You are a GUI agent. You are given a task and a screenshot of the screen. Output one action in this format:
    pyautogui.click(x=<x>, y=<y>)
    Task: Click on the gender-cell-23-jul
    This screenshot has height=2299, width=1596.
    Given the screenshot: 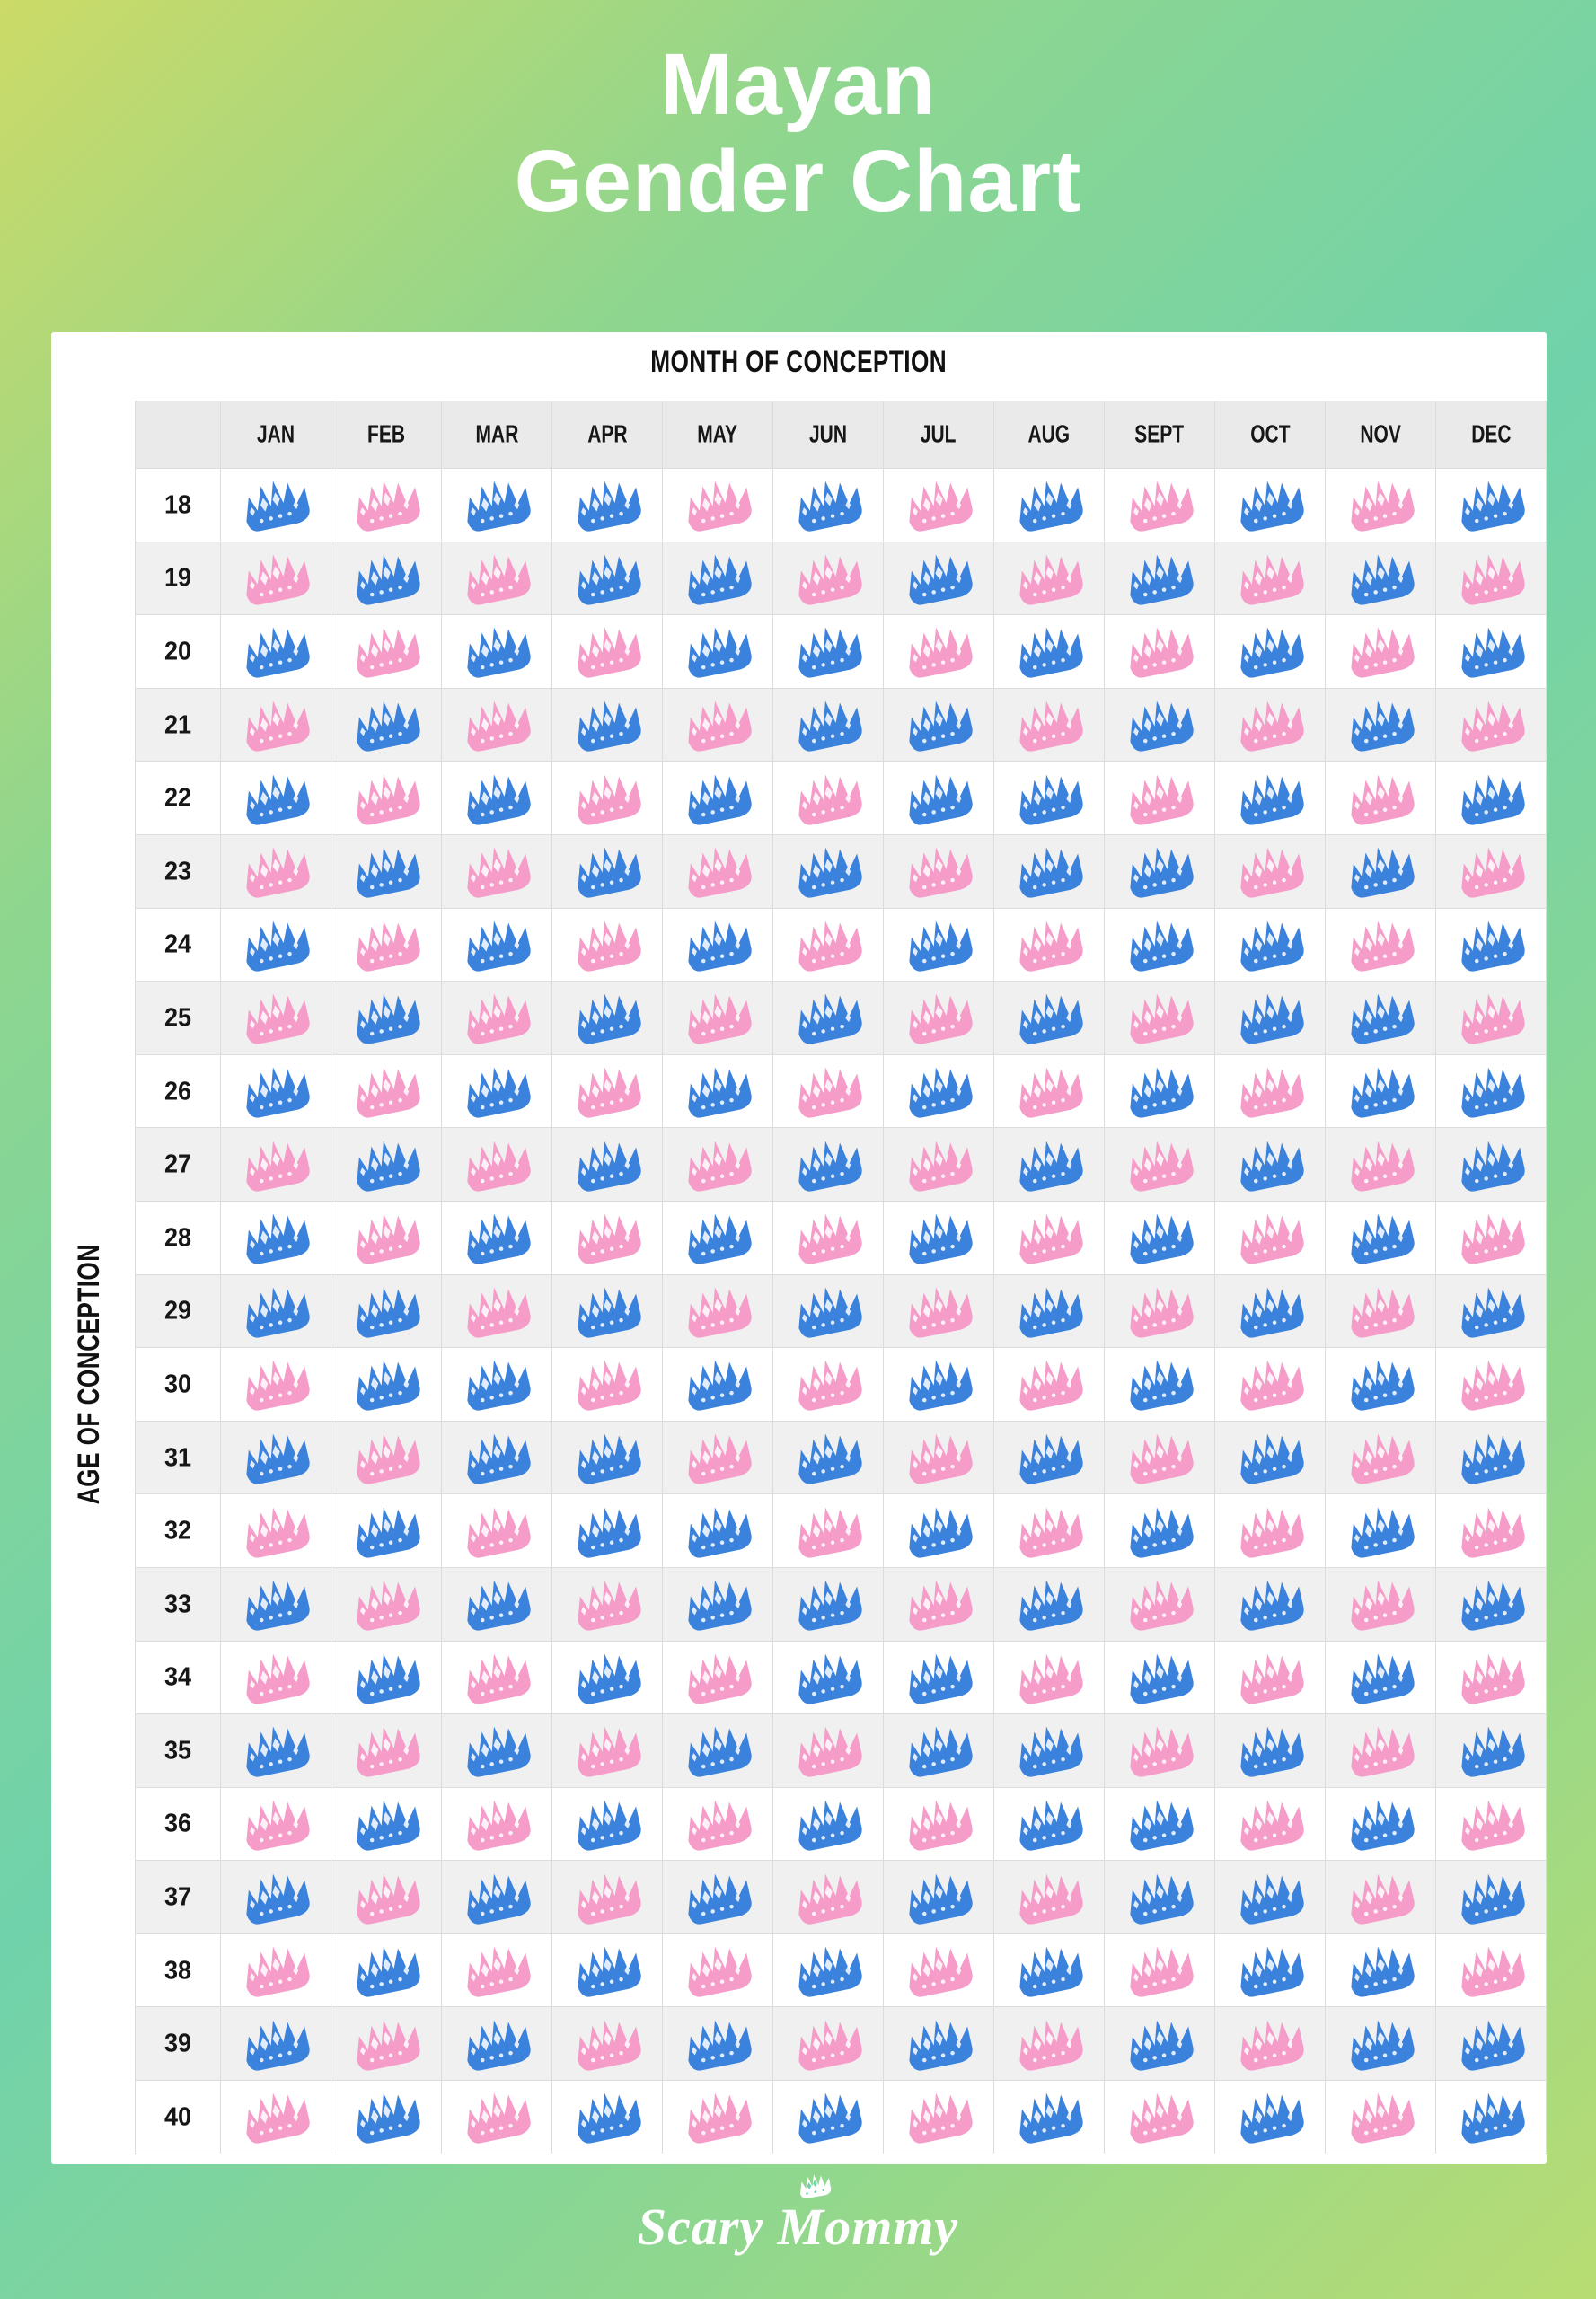 What is the action you would take?
    pyautogui.click(x=938, y=871)
    